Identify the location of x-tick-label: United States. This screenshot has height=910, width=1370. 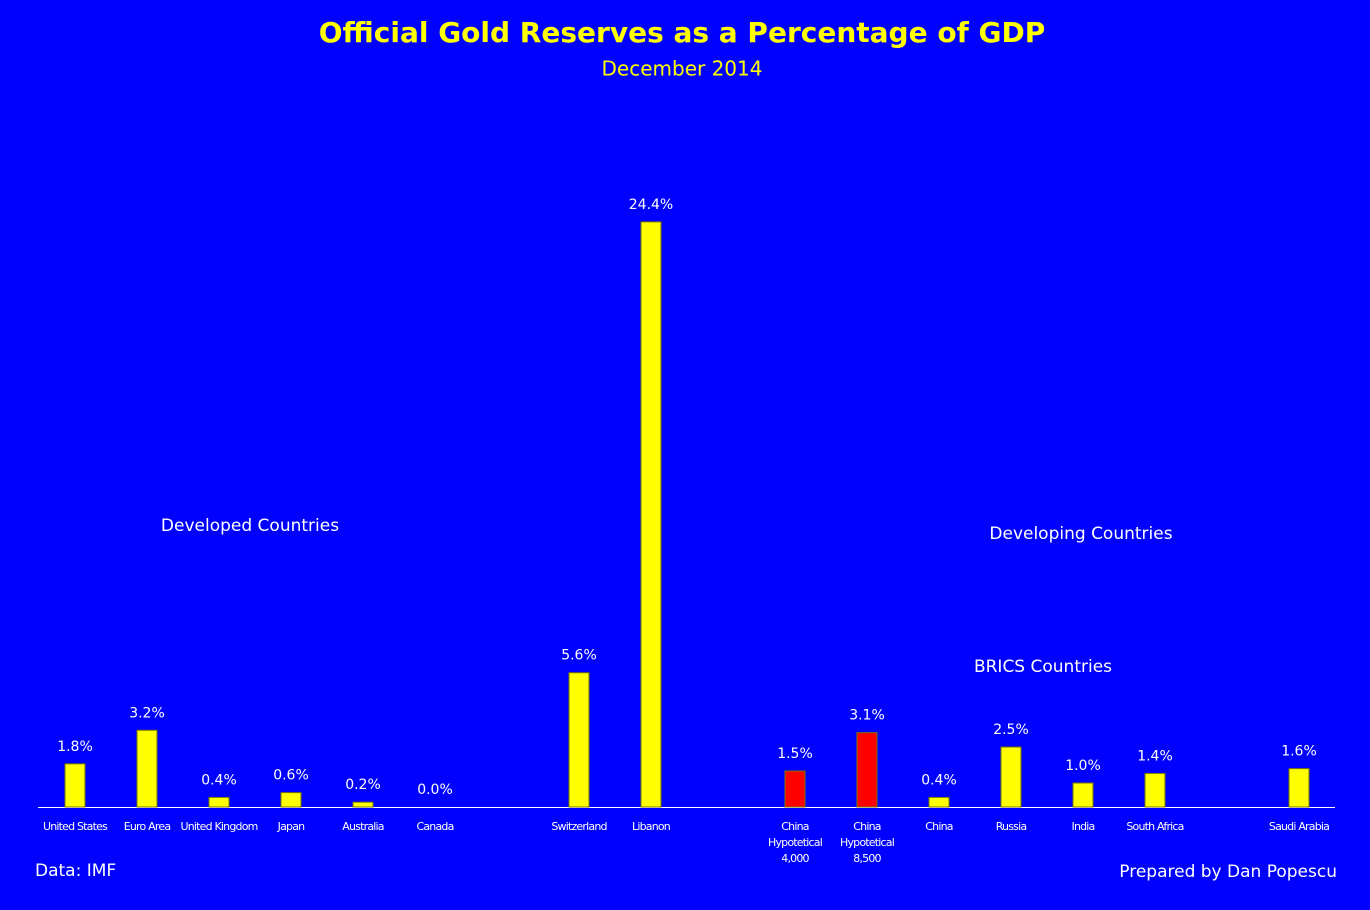
(75, 826).